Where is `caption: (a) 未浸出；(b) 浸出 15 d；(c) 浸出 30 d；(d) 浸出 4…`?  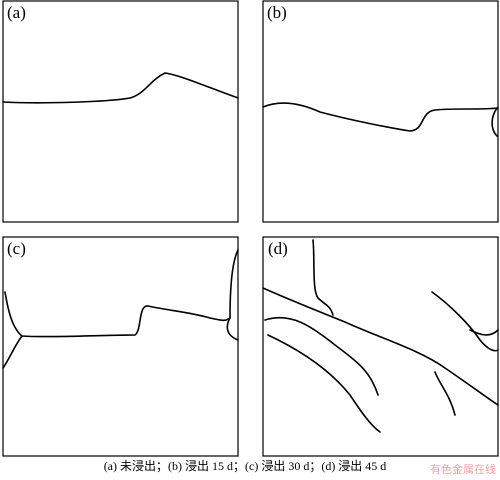
caption: (a) 未浸出；(b) 浸出 15 d；(c) 浸出 30 d；(d) 浸出 4… is located at coordinates (245, 466).